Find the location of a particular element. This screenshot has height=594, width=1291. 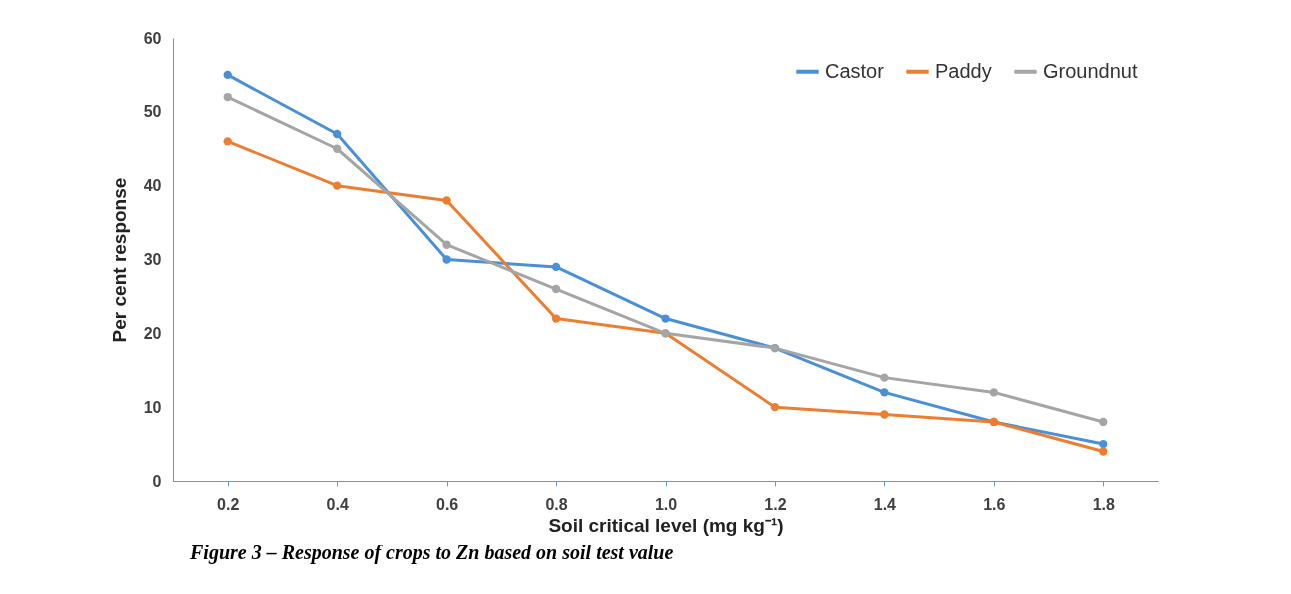

y-tick-label: 50 is located at coordinates (152, 112).